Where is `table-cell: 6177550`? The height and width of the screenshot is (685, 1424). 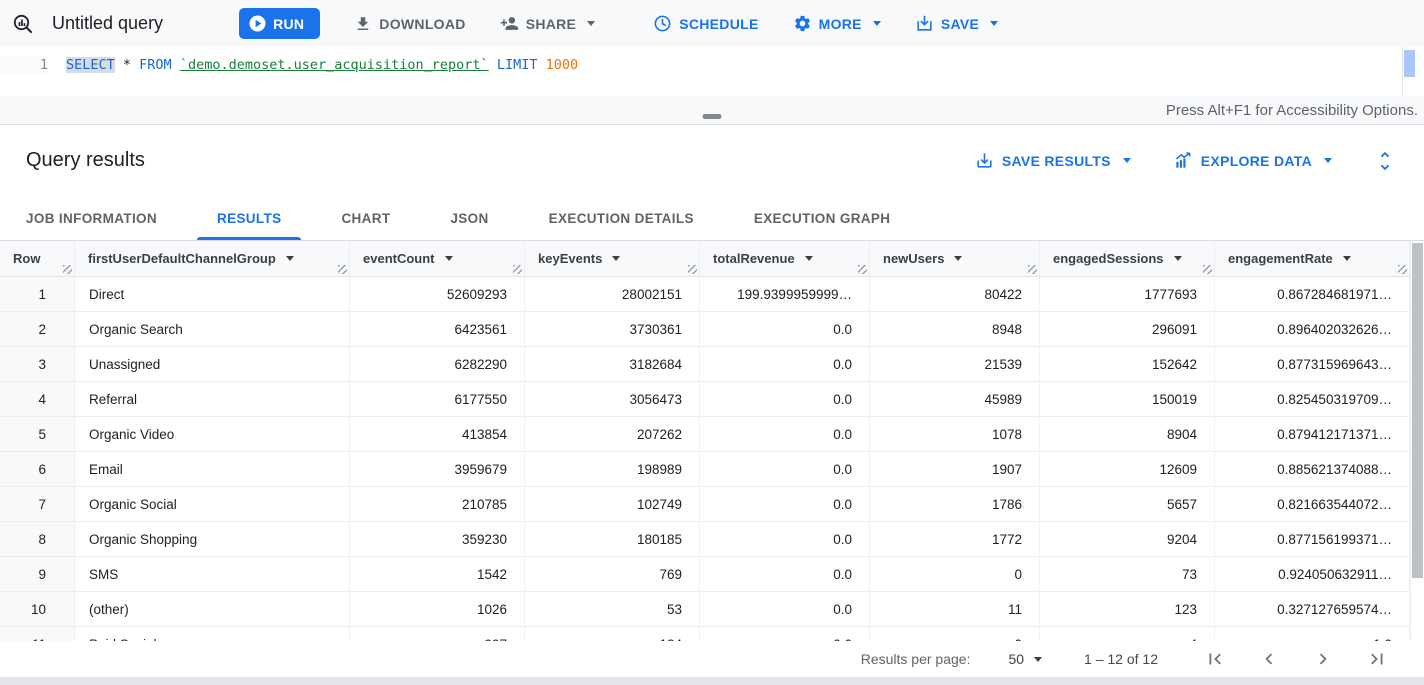
table-cell: 6177550 is located at coordinates (437, 399).